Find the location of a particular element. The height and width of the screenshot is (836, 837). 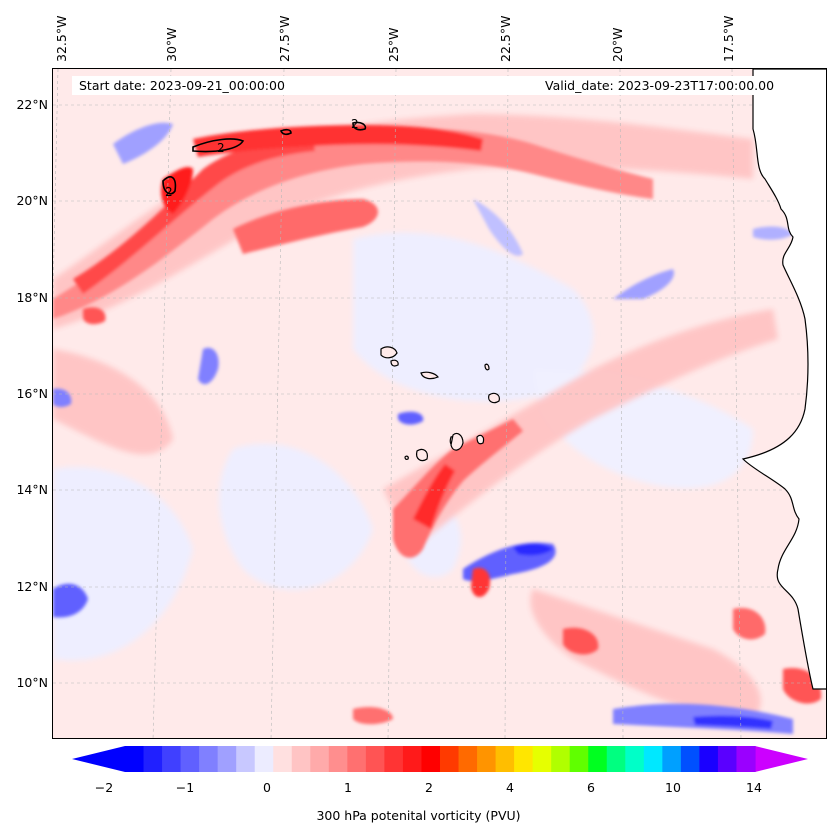

lon-label: 17.5°W is located at coordinates (728, 38).